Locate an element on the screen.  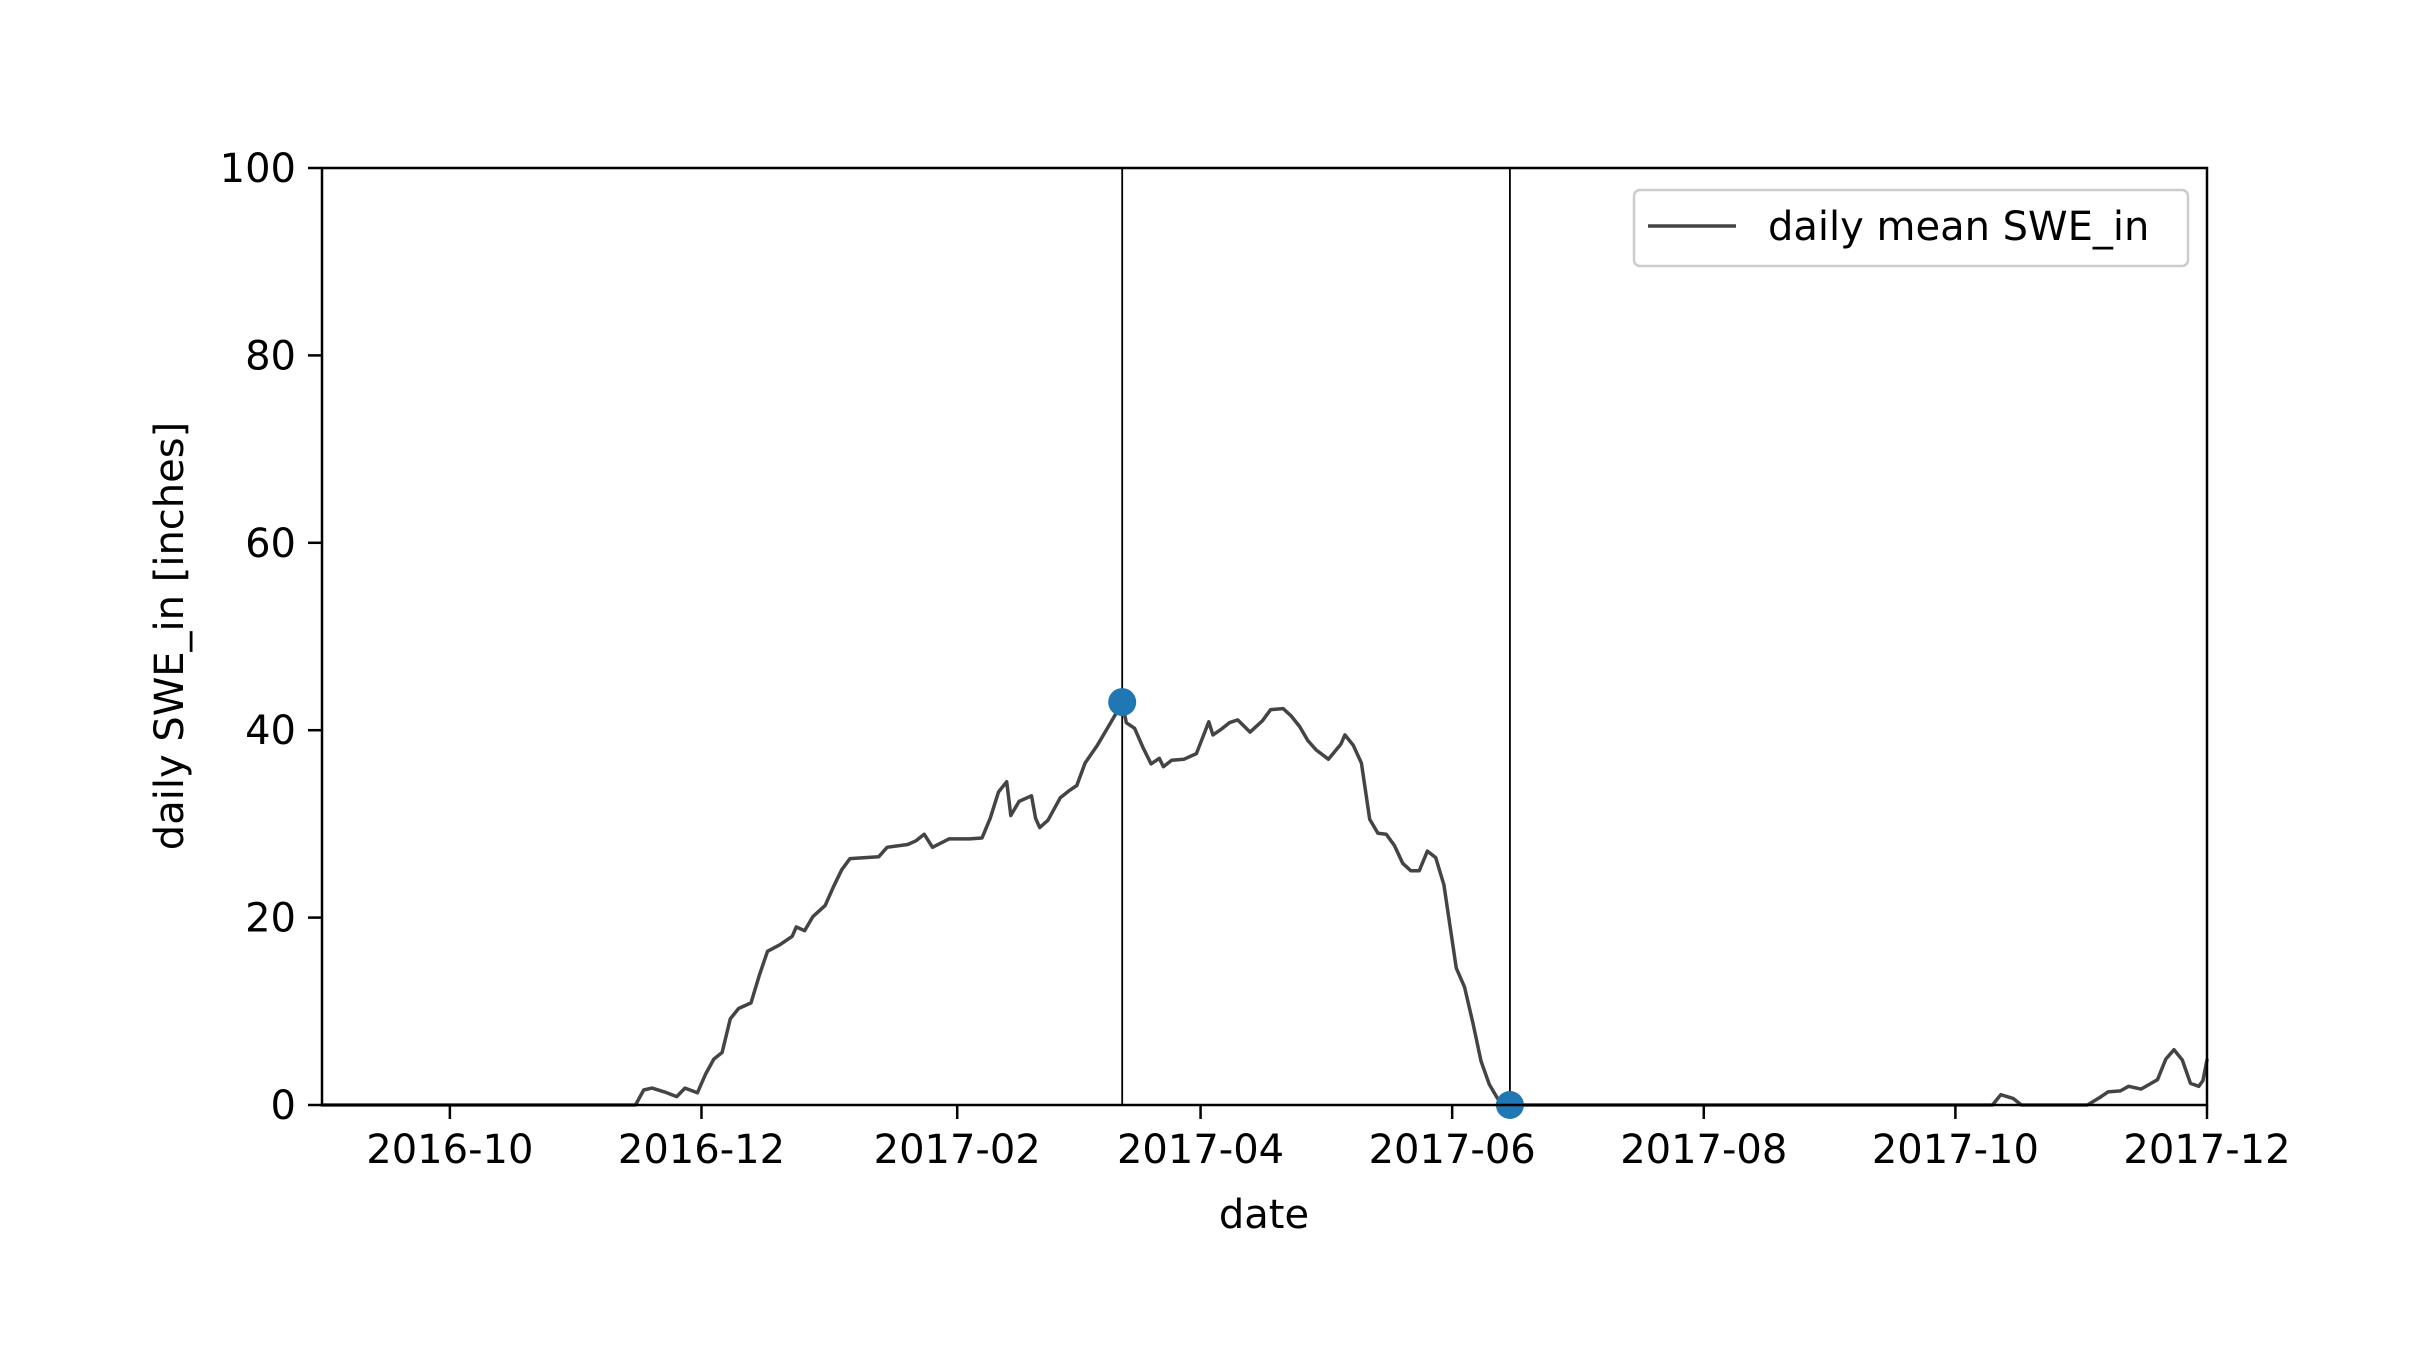
y-axis-label: daily SWE_in [inches] is located at coordinates (170, 636).